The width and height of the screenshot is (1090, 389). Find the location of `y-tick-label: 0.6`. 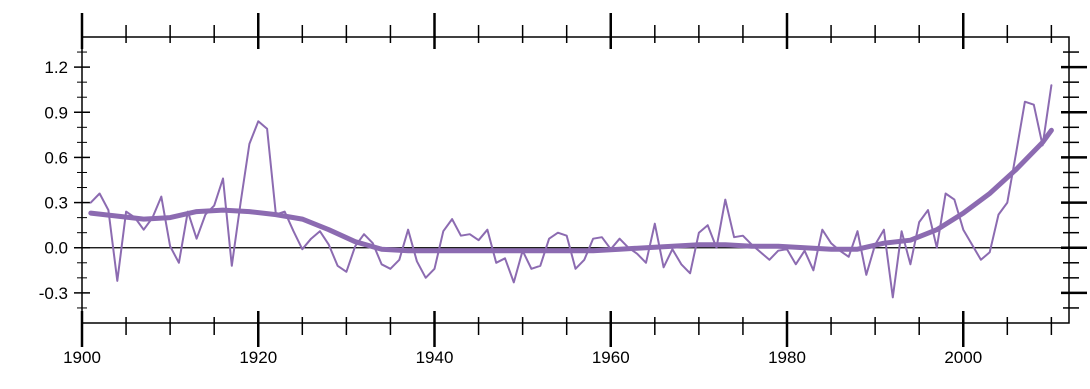

y-tick-label: 0.6 is located at coordinates (56, 157).